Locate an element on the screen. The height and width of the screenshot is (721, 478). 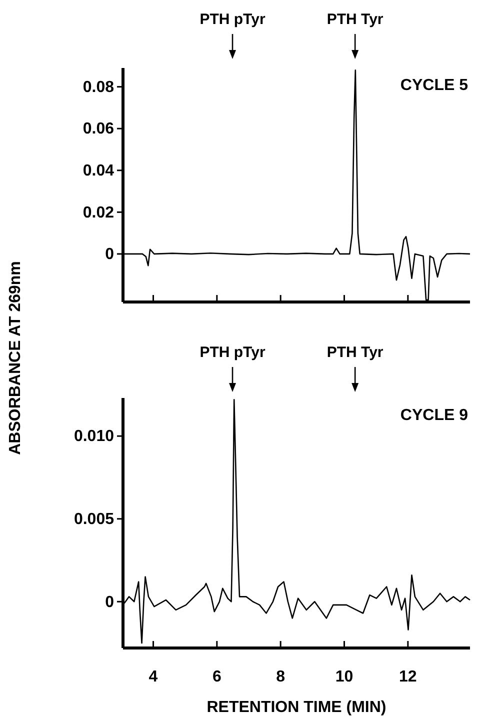
y-tick-label: 0.02 is located at coordinates (98, 213).